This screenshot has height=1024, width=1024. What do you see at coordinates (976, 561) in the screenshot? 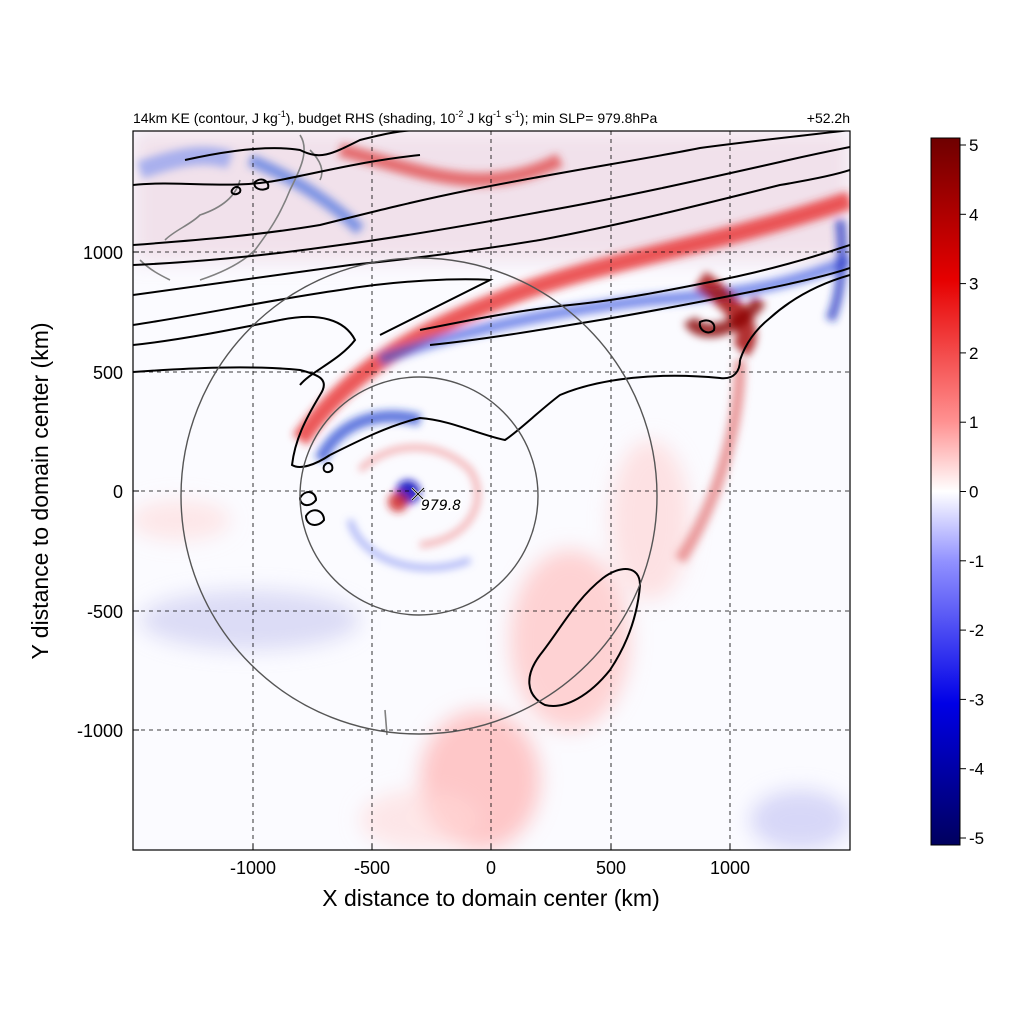
I see `colorbar-tick-label: -1` at bounding box center [976, 561].